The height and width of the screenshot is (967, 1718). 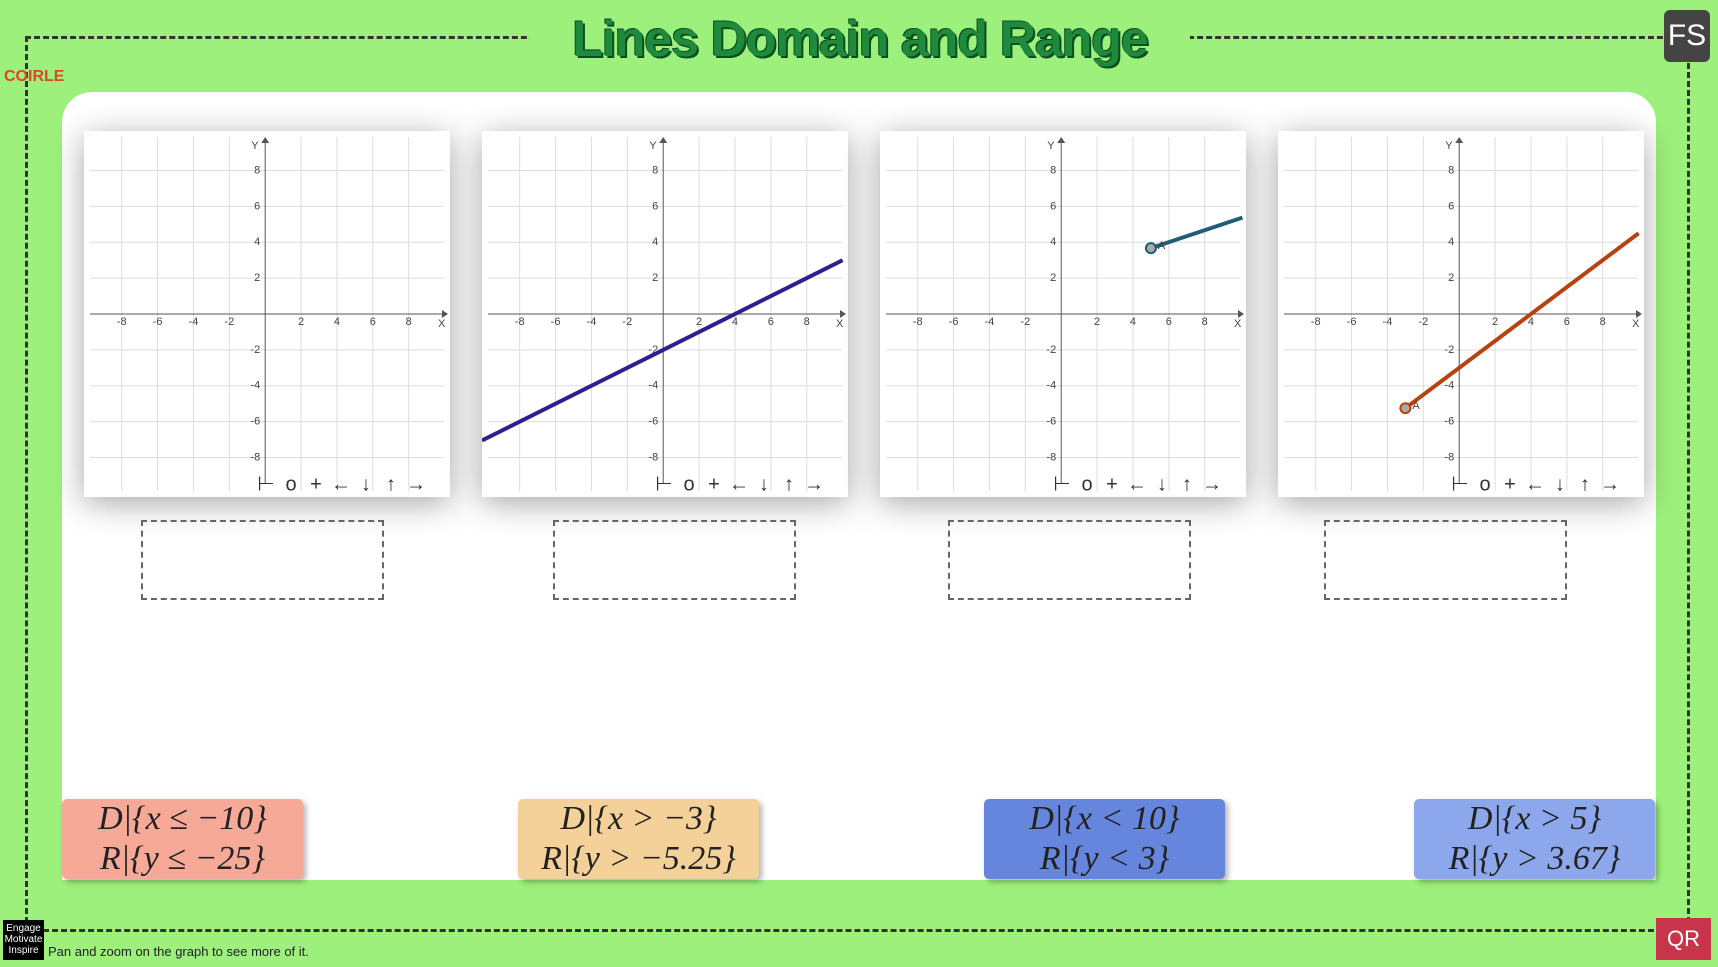 What do you see at coordinates (1104, 858) in the screenshot?
I see `range-text: R|{y < 3}` at bounding box center [1104, 858].